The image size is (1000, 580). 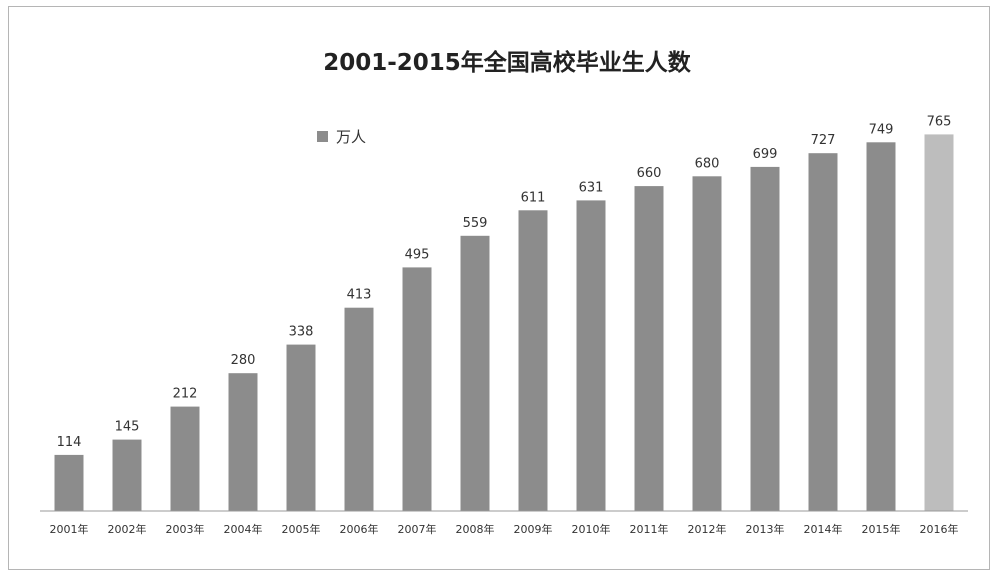 What do you see at coordinates (707, 529) in the screenshot?
I see `x-tick-label-12: 2012年` at bounding box center [707, 529].